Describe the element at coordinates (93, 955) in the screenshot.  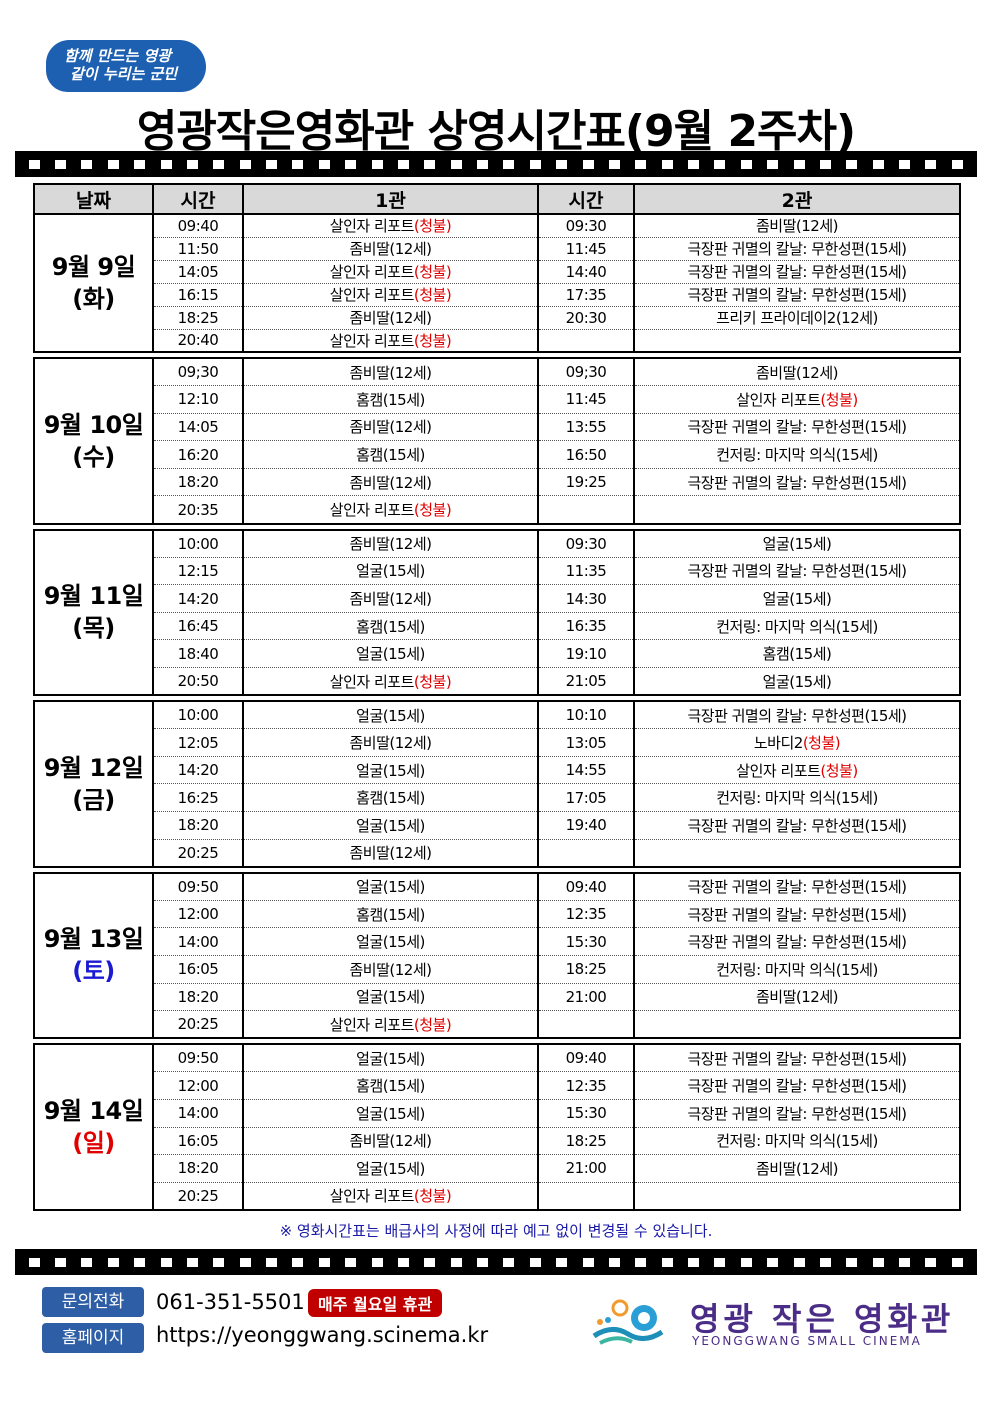
I see `date-cell: 9월 13일 (토)` at that location.